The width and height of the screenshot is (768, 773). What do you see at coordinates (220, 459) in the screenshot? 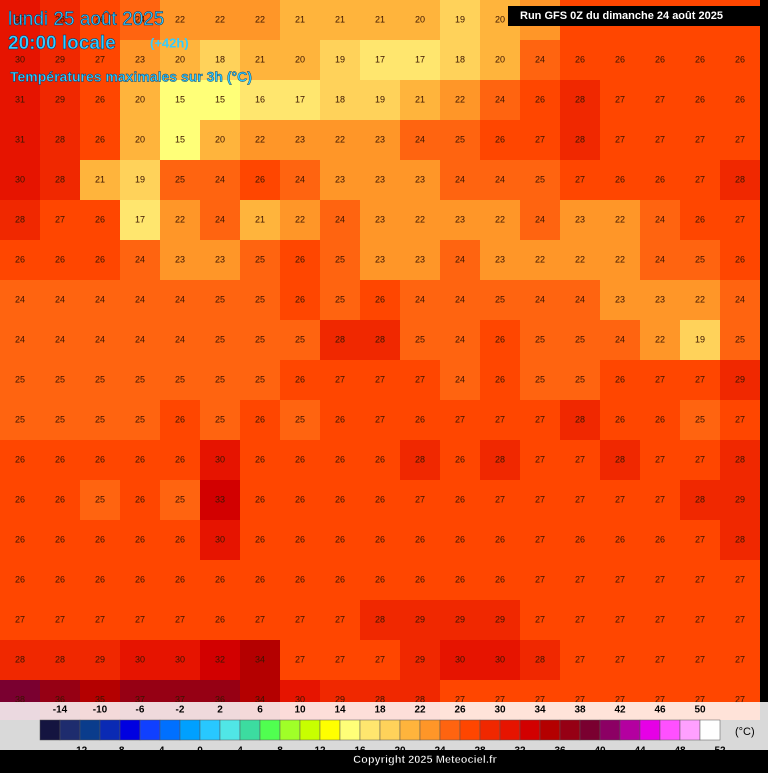
I see `temp-value: 30` at bounding box center [220, 459].